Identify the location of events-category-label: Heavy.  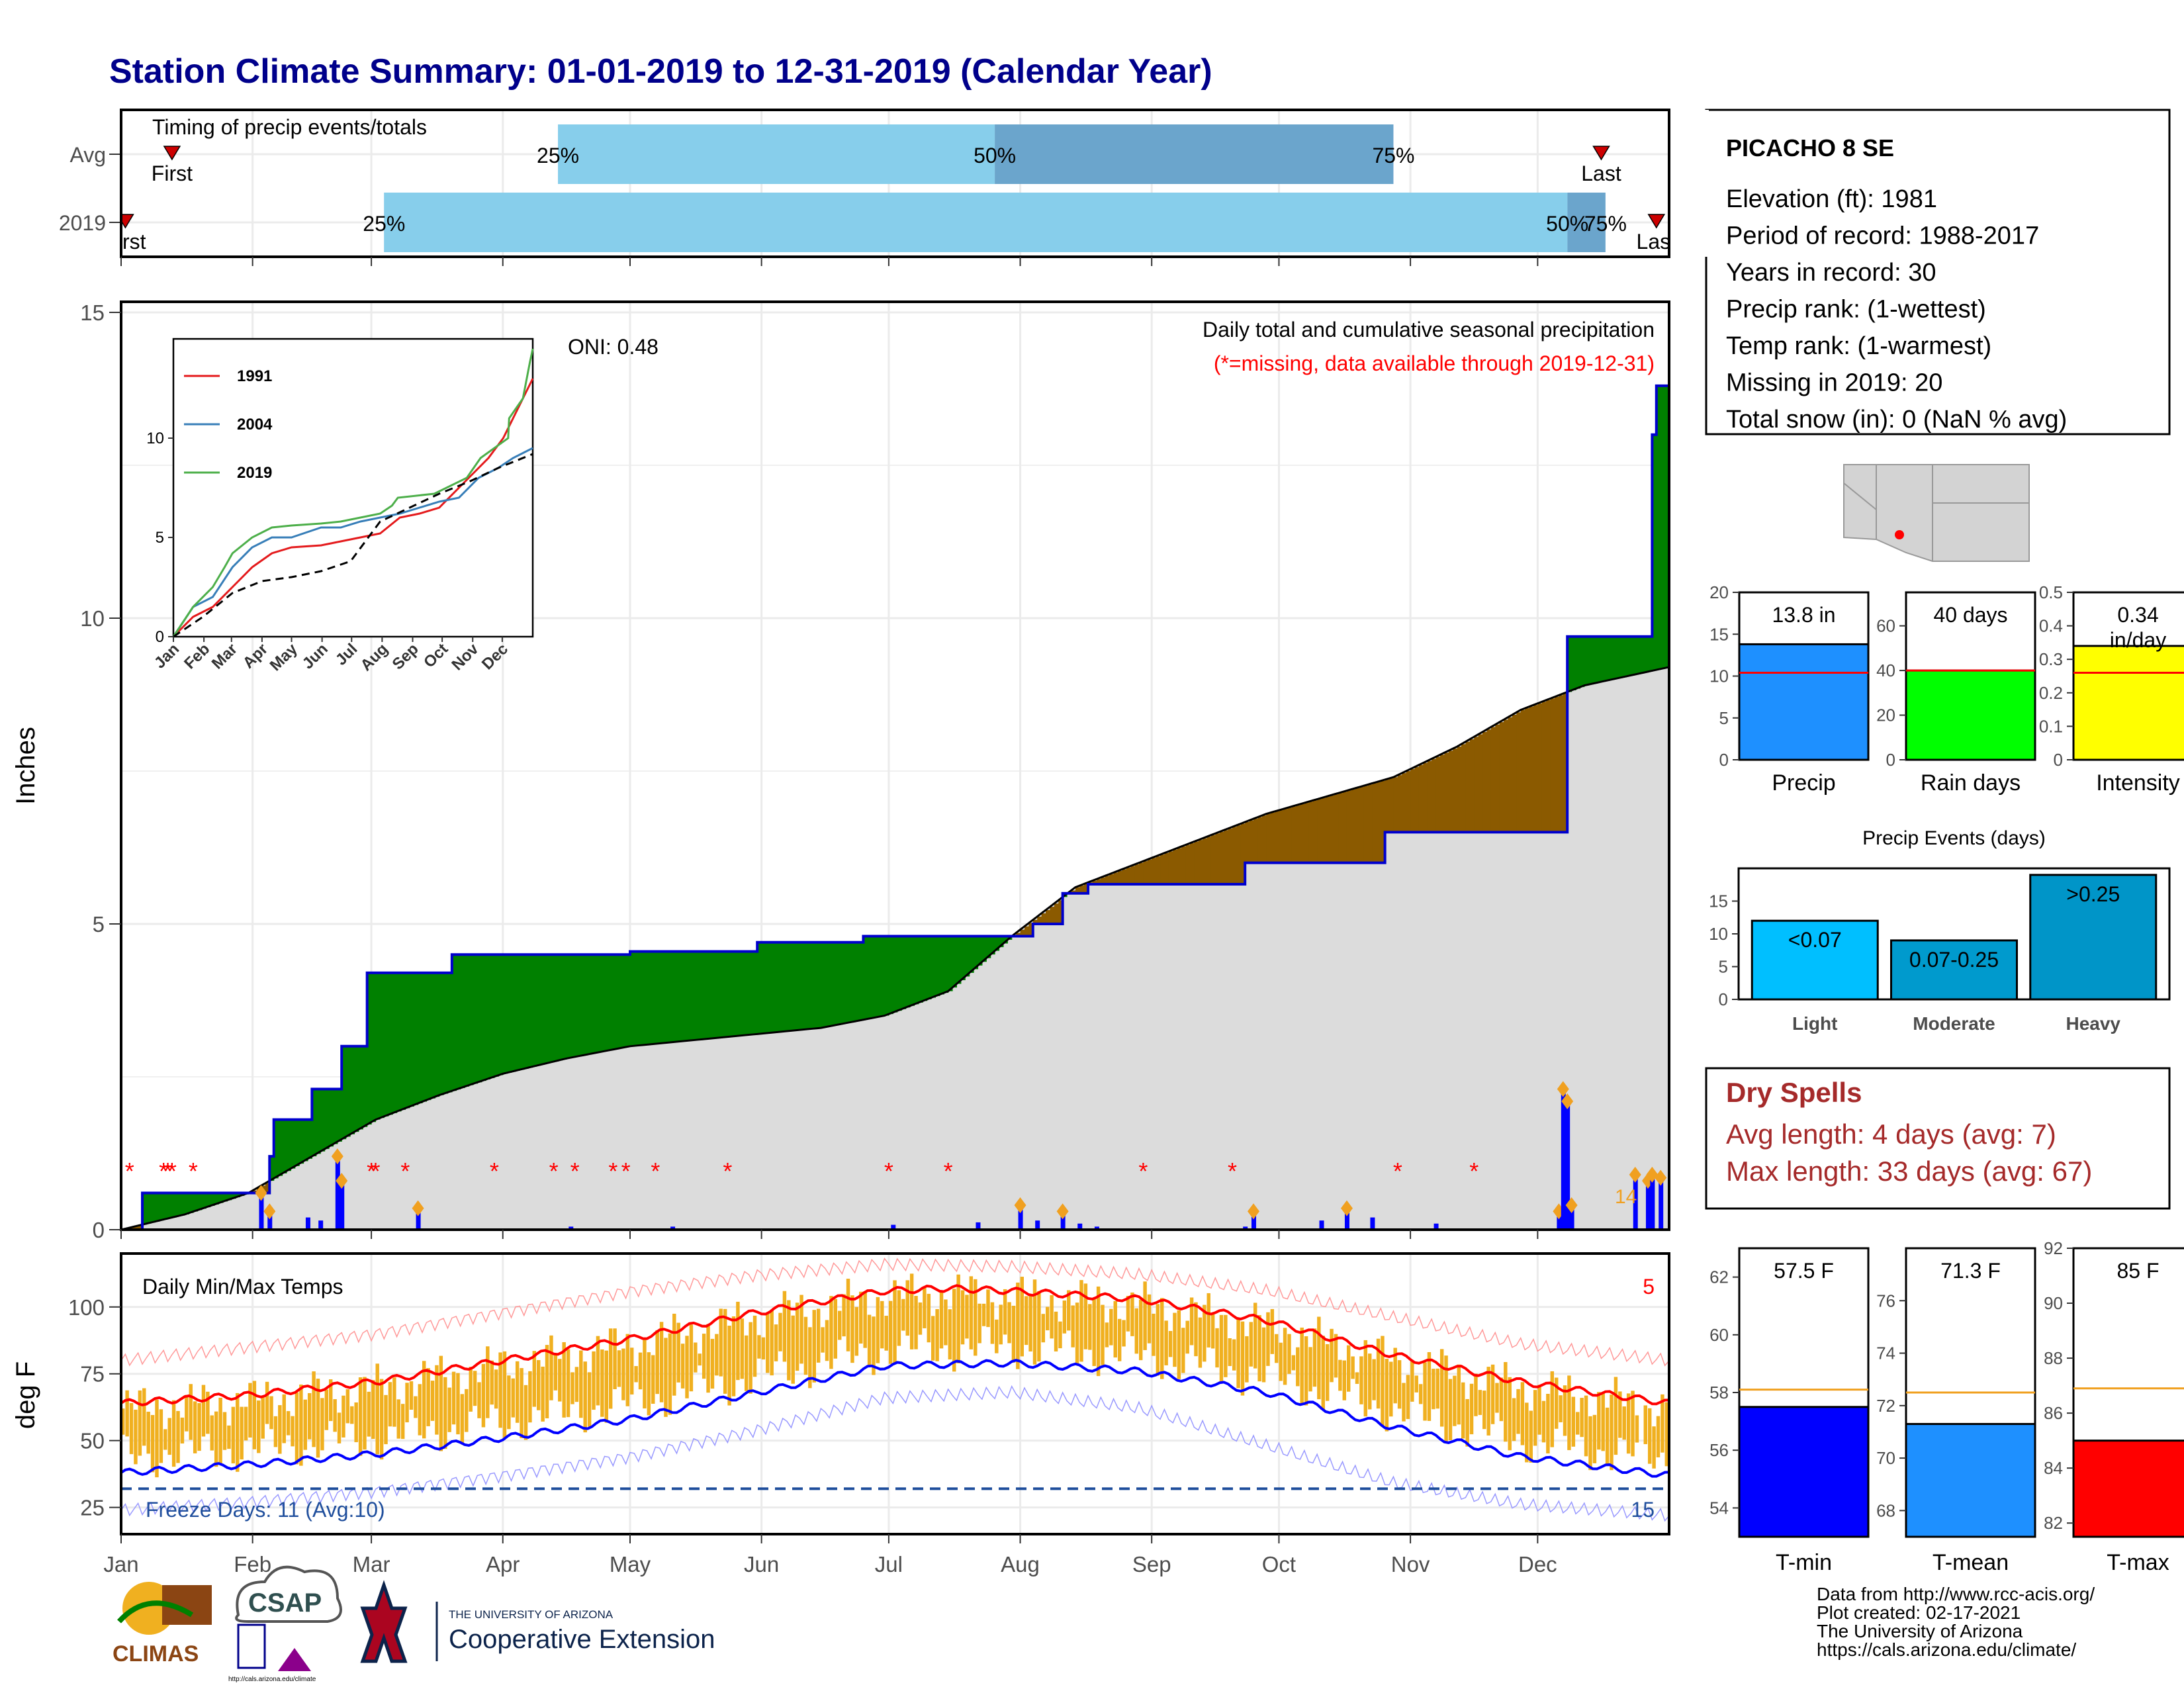
(2093, 1024).